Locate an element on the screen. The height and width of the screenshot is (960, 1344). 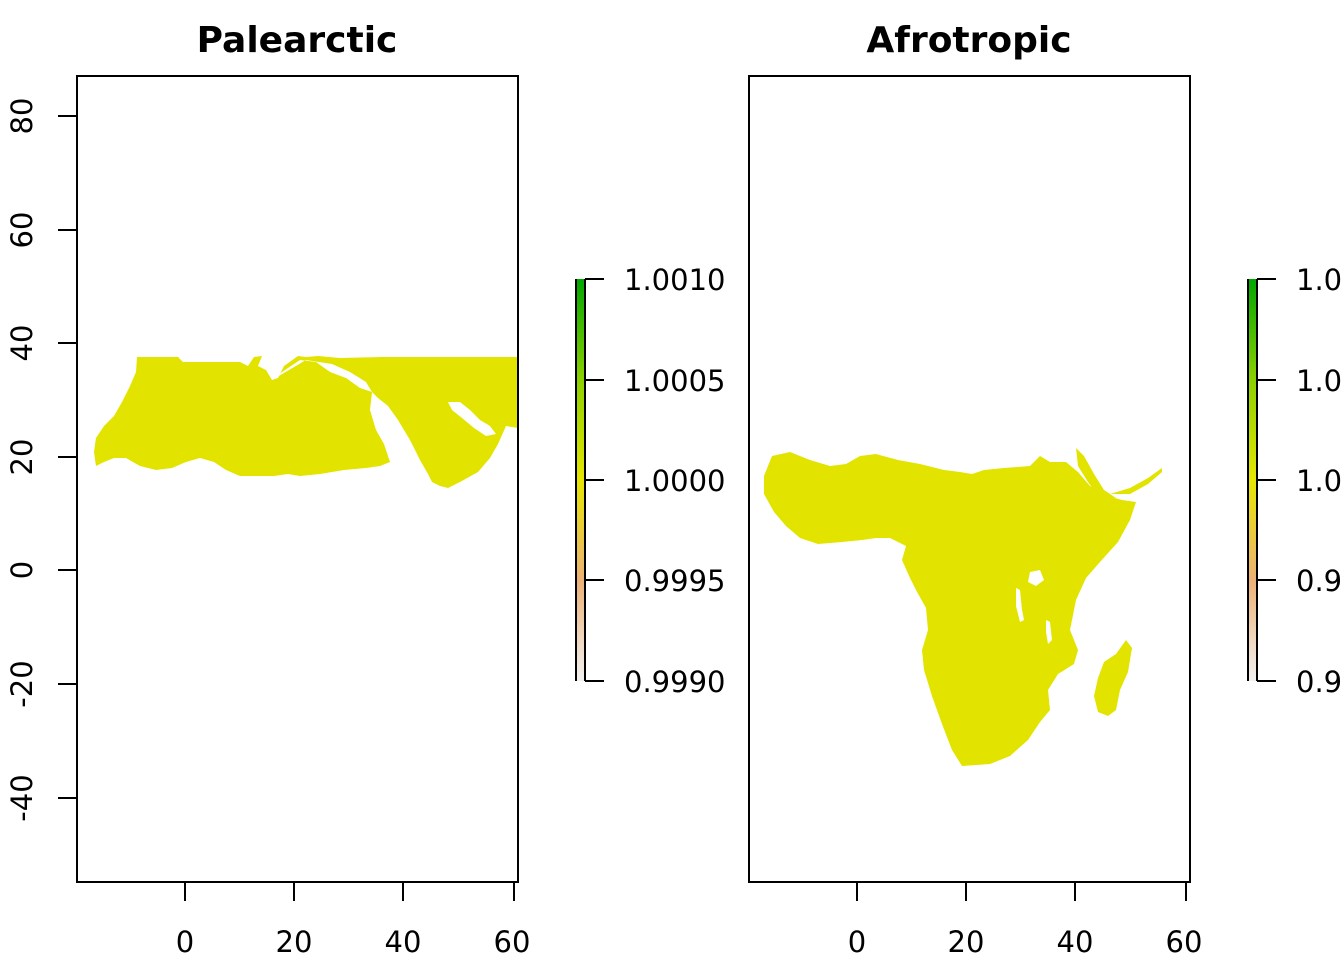
y-tick-label: 20 is located at coordinates (22, 457).